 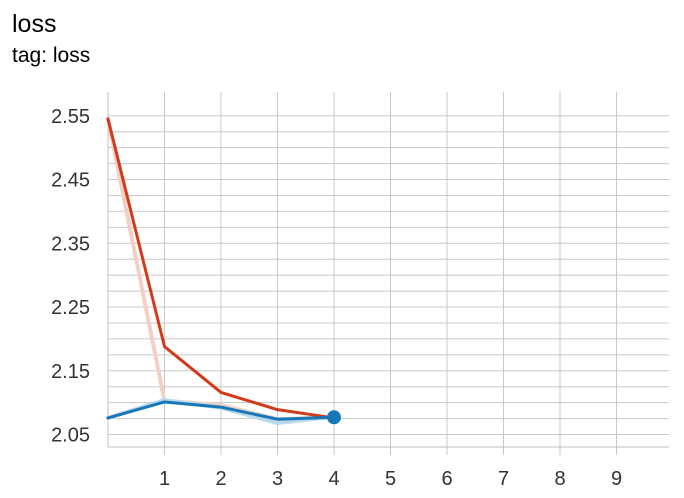 I want to click on y-tick-label: 2.05, so click(x=70, y=436).